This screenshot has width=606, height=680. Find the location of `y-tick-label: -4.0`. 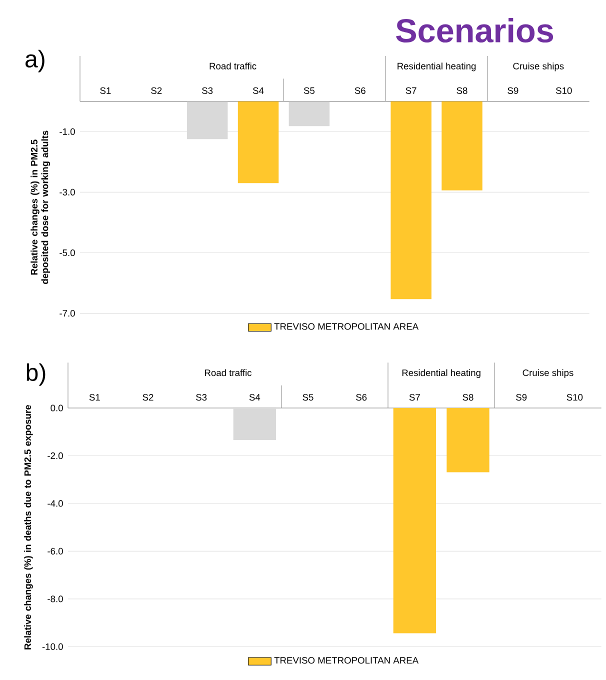

y-tick-label: -4.0 is located at coordinates (55, 503).